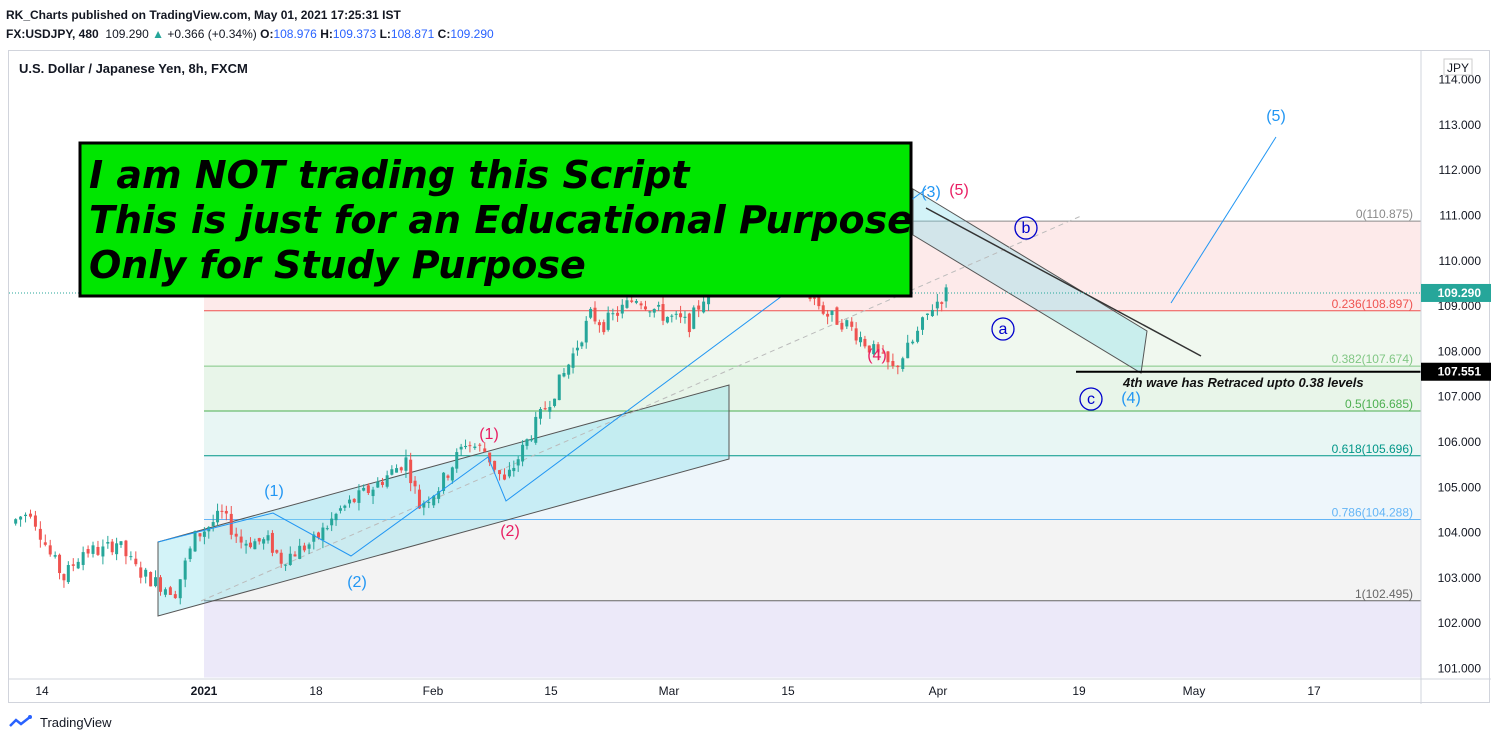 The height and width of the screenshot is (745, 1499). Describe the element at coordinates (1460, 80) in the screenshot. I see `y-tick-label: 114.000` at that location.